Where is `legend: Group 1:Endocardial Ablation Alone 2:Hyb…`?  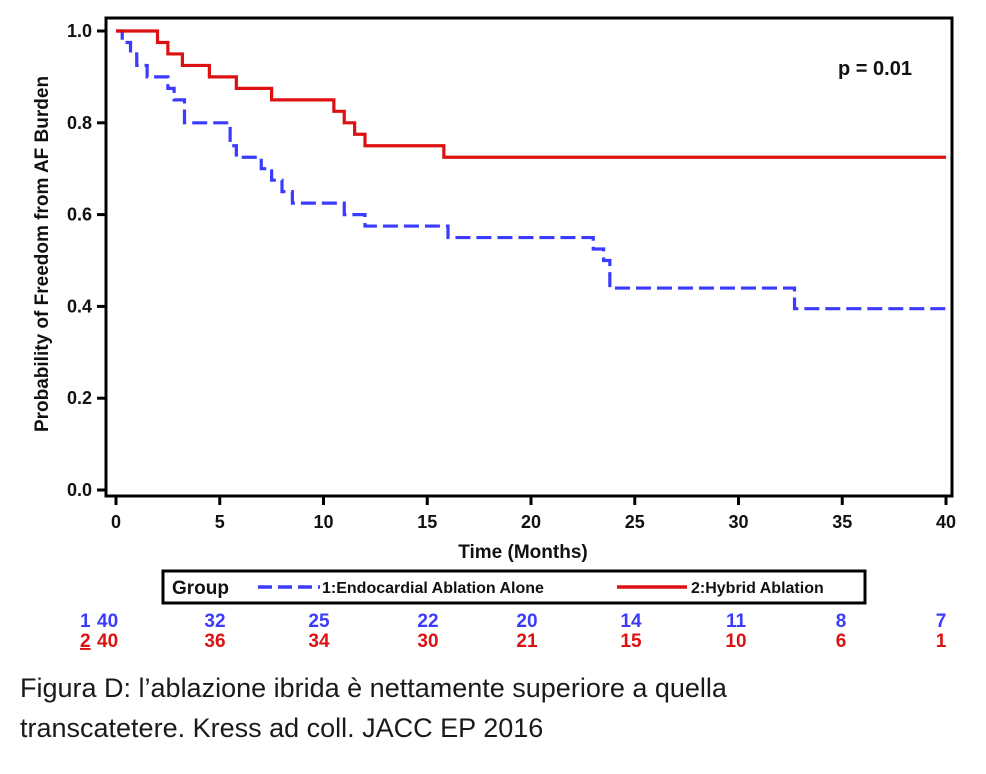
legend: Group 1:Endocardial Ablation Alone 2:Hyb… is located at coordinates (514, 587).